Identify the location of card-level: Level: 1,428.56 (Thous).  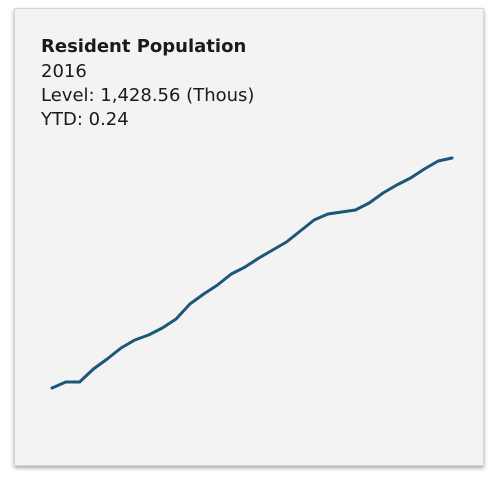
(148, 95).